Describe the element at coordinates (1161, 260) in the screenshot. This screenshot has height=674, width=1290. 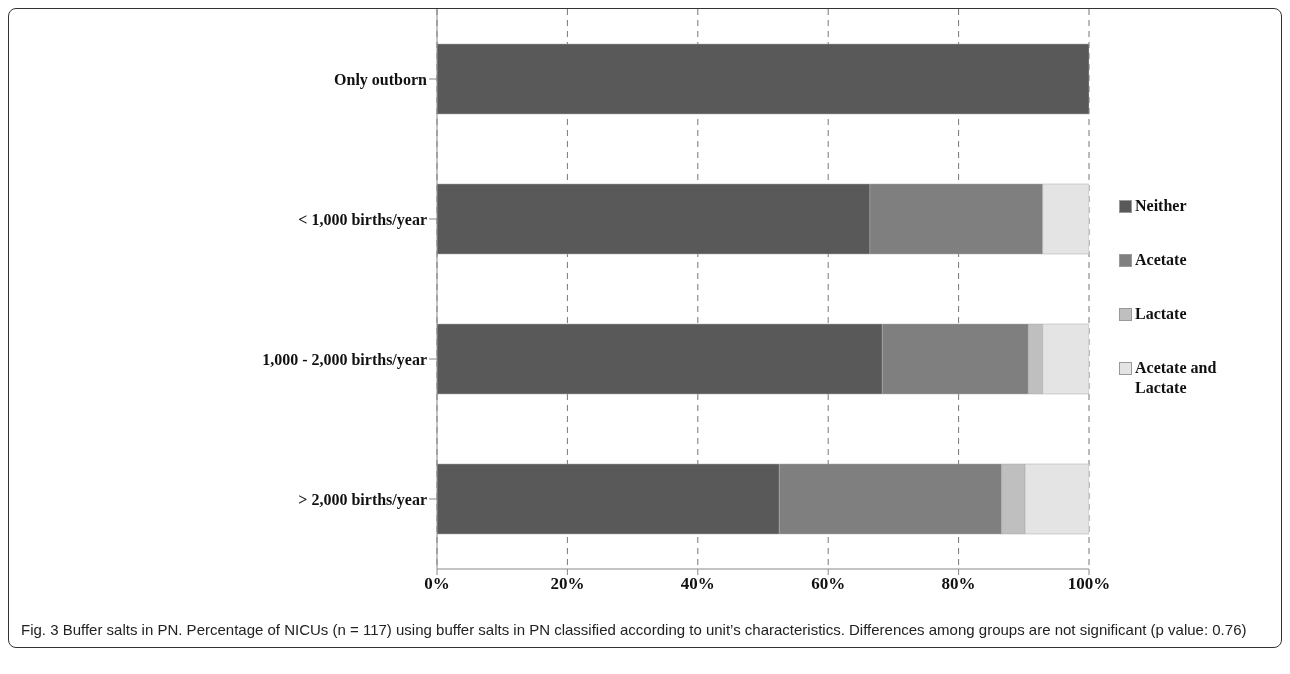
I see `legend-label: Acetate` at that location.